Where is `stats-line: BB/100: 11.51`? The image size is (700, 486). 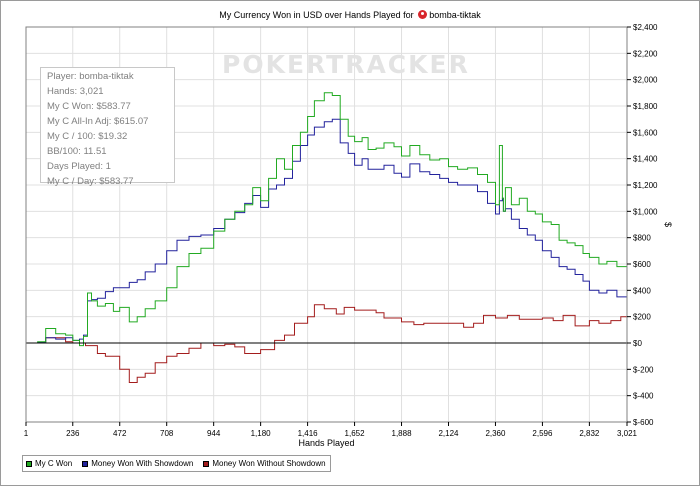 stats-line: BB/100: 11.51 is located at coordinates (77, 151).